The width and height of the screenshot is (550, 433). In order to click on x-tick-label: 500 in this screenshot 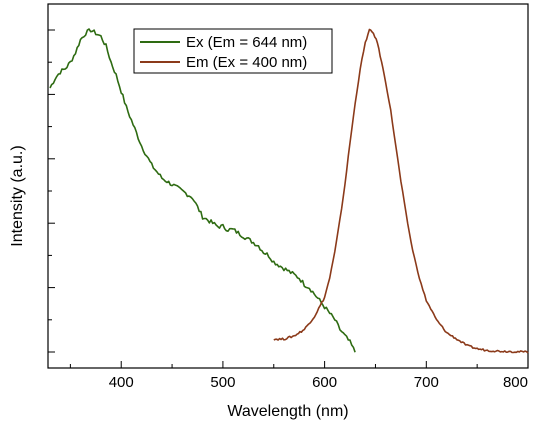, I will do `click(222, 382)`.